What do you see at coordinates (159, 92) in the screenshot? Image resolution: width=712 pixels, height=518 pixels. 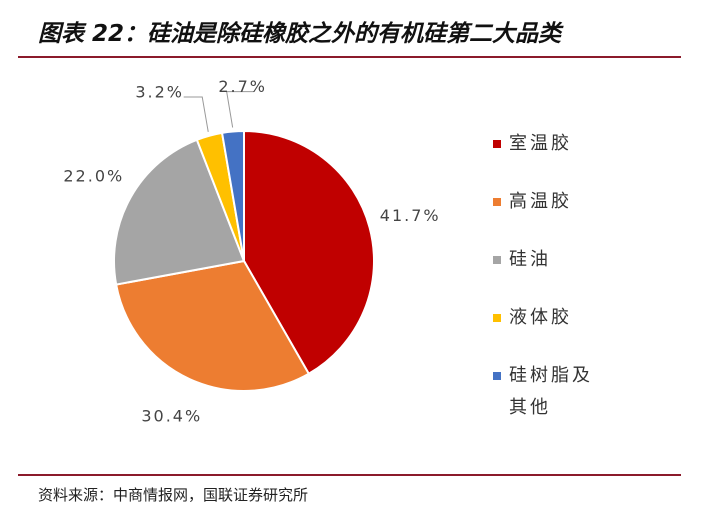 I see `data-label: 3.2%` at bounding box center [159, 92].